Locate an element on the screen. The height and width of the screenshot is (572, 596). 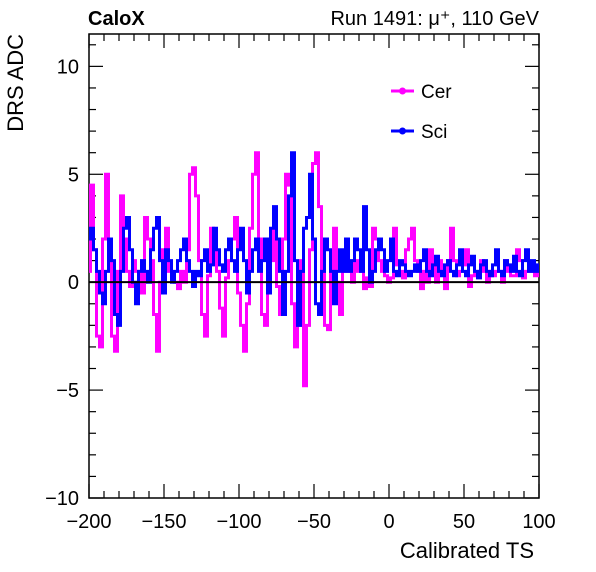
x-tick-label: 50 is located at coordinates (464, 522).